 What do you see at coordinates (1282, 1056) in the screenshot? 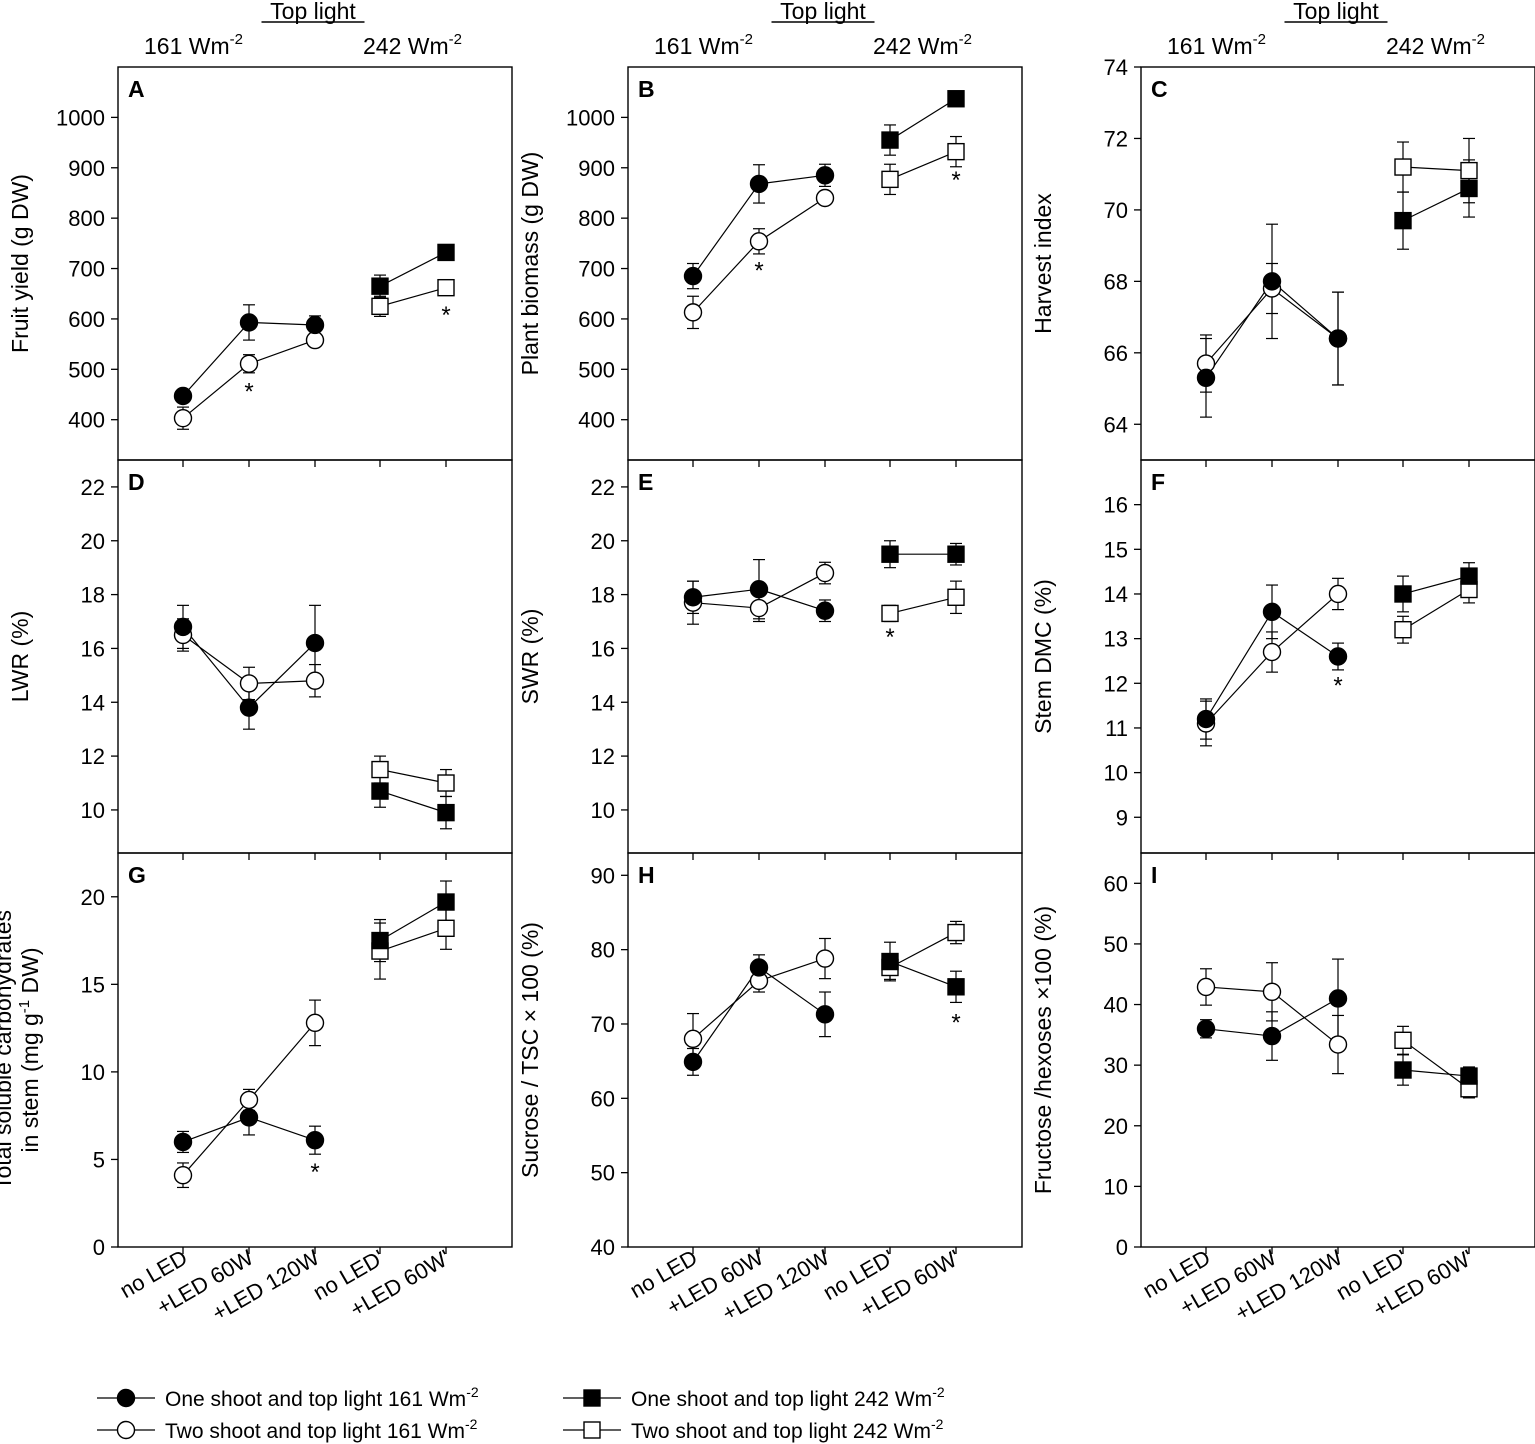
I see `panel-I: I 0 10 20 30 40 50 60 Fructose /hexoses ×100 (%)` at bounding box center [1282, 1056].